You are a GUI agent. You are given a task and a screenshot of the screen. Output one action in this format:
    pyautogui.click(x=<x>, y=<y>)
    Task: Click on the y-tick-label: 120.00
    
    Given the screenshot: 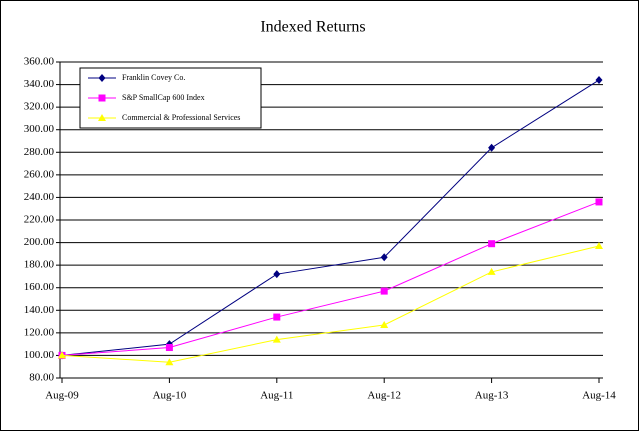 What is the action you would take?
    pyautogui.click(x=39, y=332)
    